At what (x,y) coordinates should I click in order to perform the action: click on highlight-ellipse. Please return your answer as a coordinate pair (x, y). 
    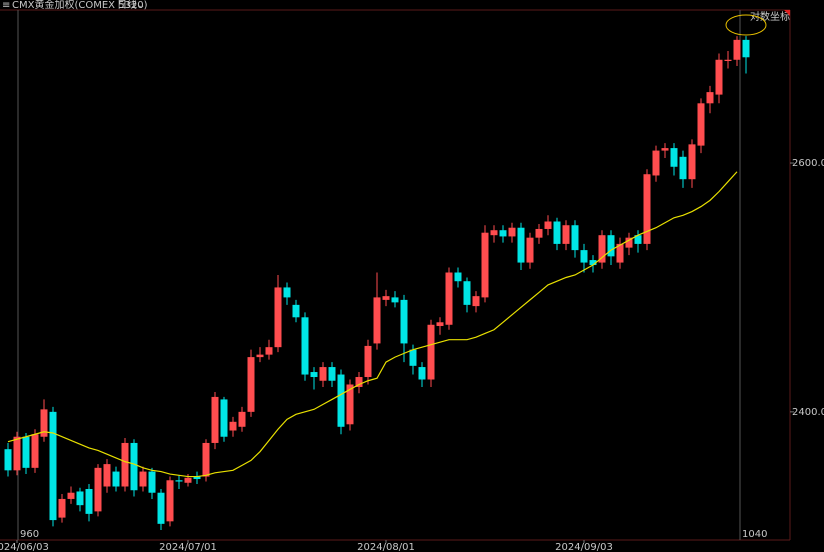
    Looking at the image, I should click on (746, 25).